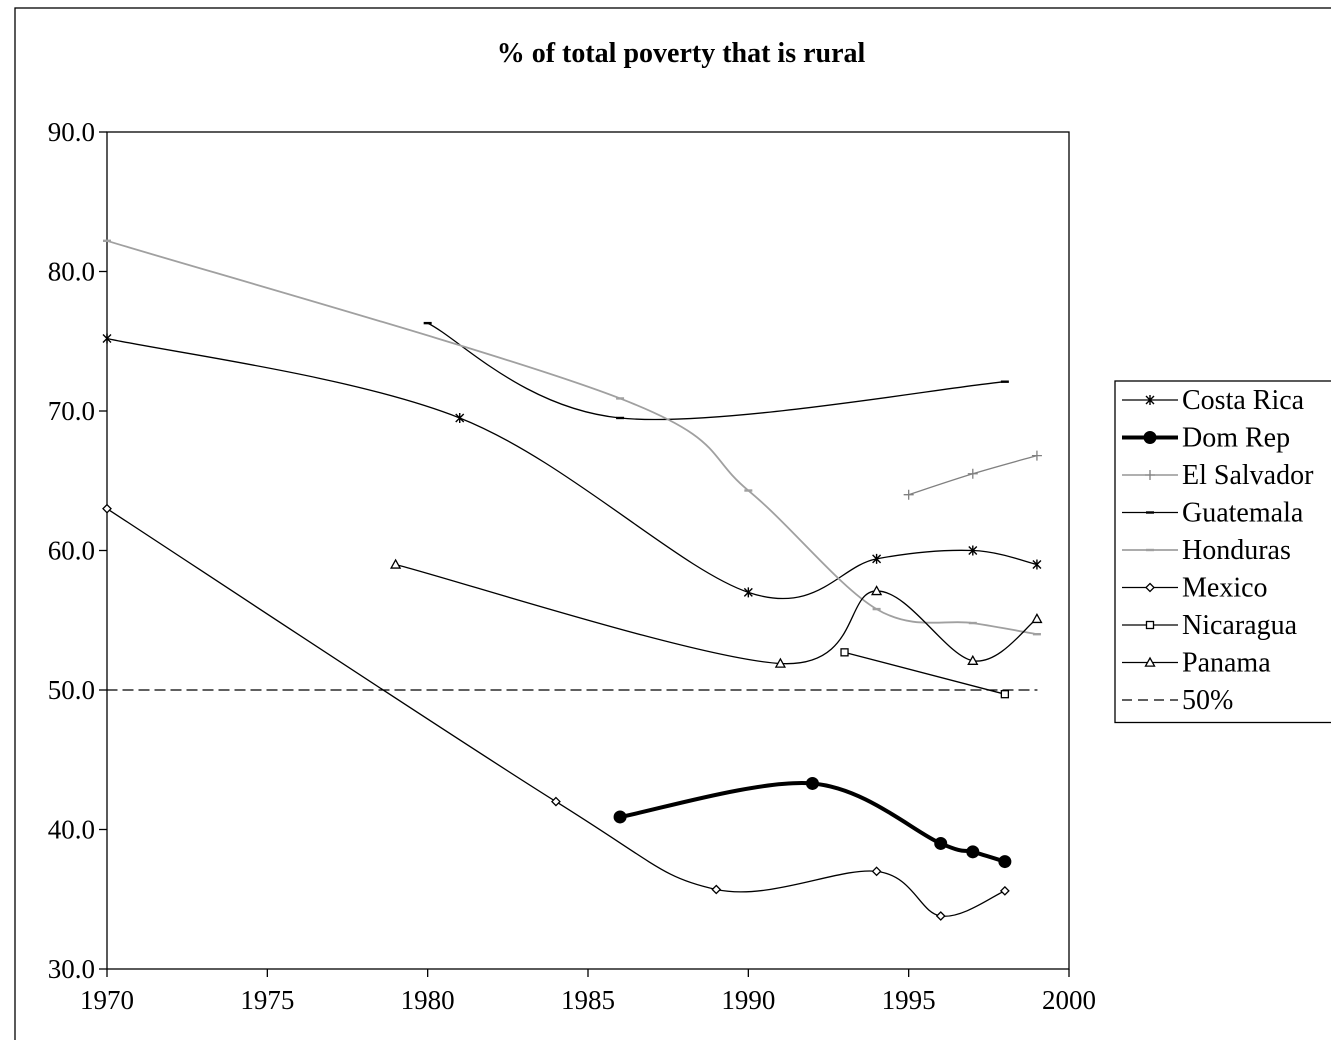  What do you see at coordinates (1243, 513) in the screenshot?
I see `legend-label-guatemala: Guatemala` at bounding box center [1243, 513].